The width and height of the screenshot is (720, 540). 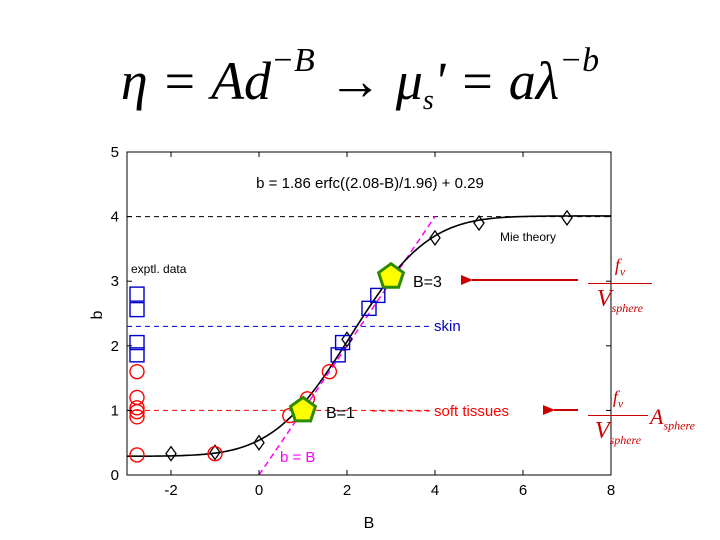 What do you see at coordinates (602, 430) in the screenshot?
I see `v-symbol-2: V` at bounding box center [602, 430].